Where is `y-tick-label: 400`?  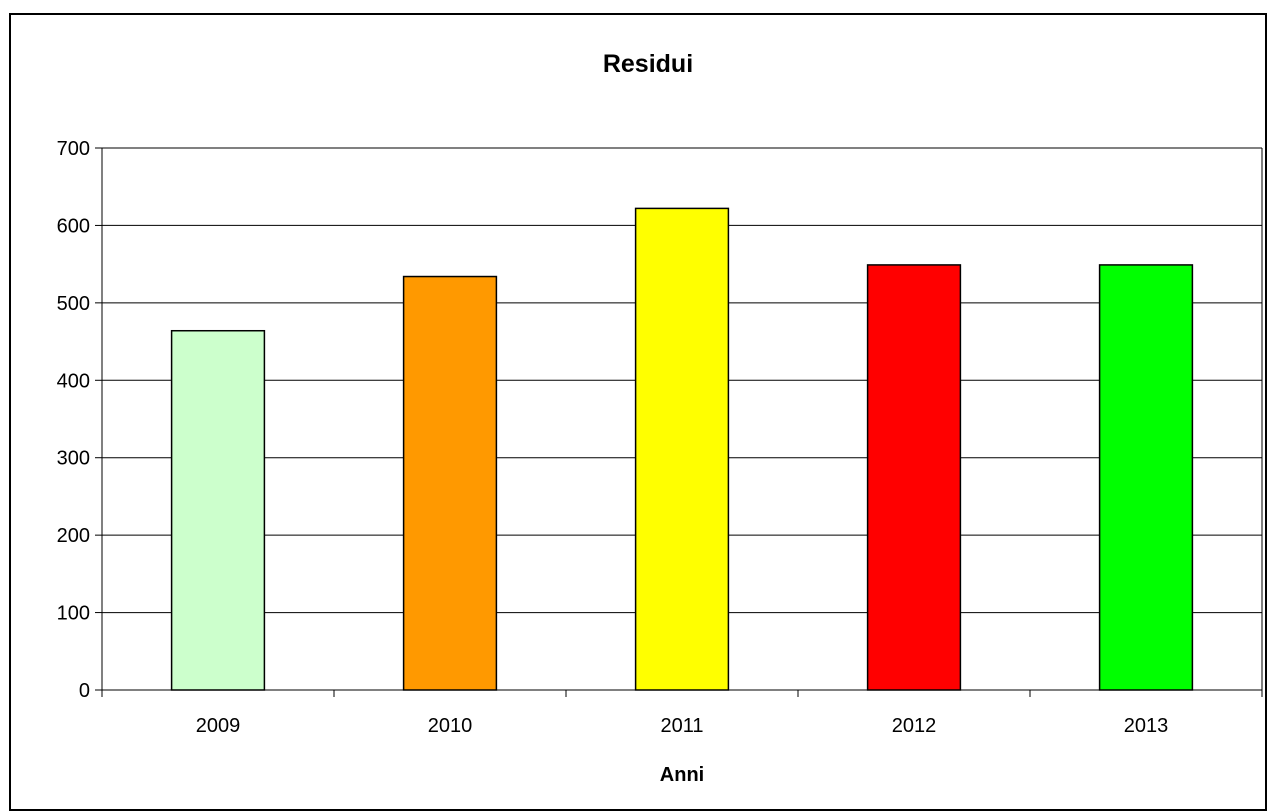
y-tick-label: 400 is located at coordinates (73, 381).